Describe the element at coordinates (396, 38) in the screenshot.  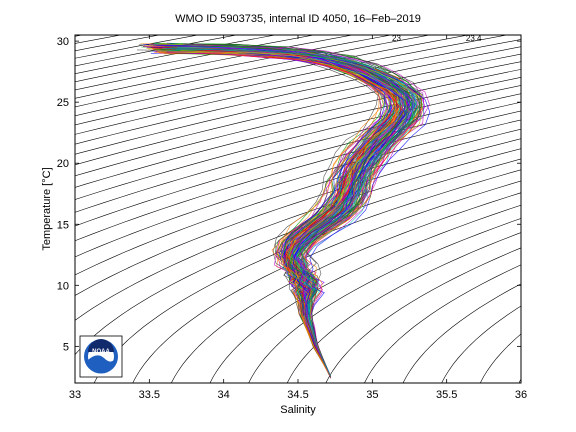
I see `isopycnal-label: 23` at that location.